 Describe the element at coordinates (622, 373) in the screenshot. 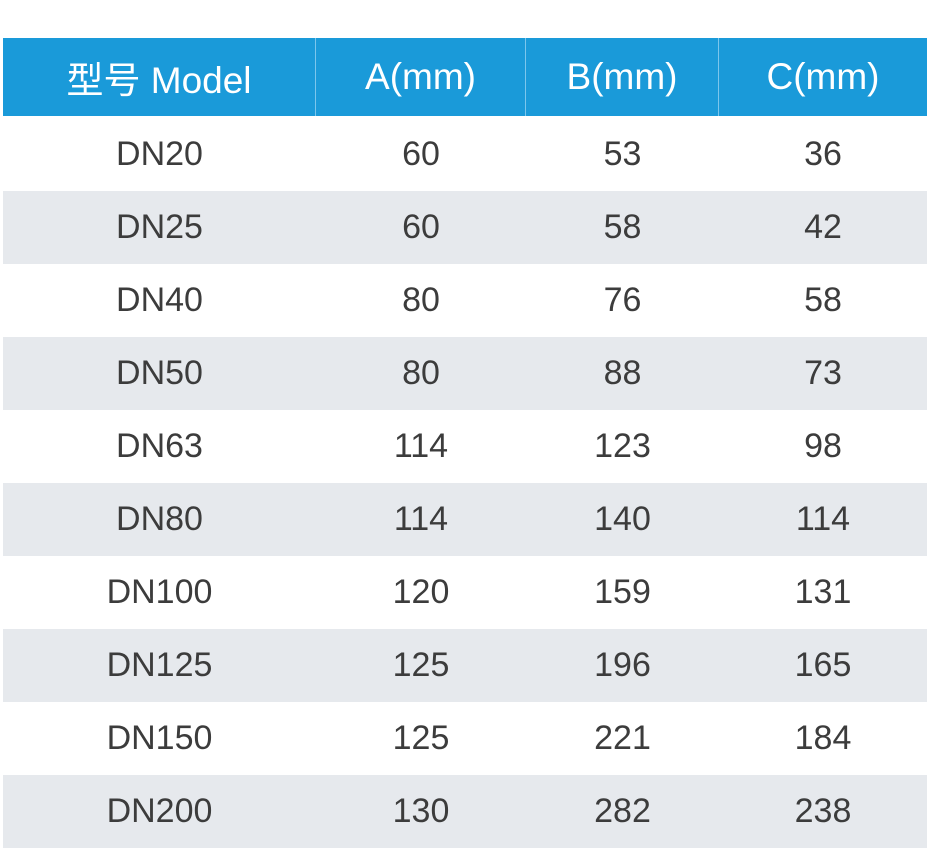

I see `cell-b: 88` at that location.